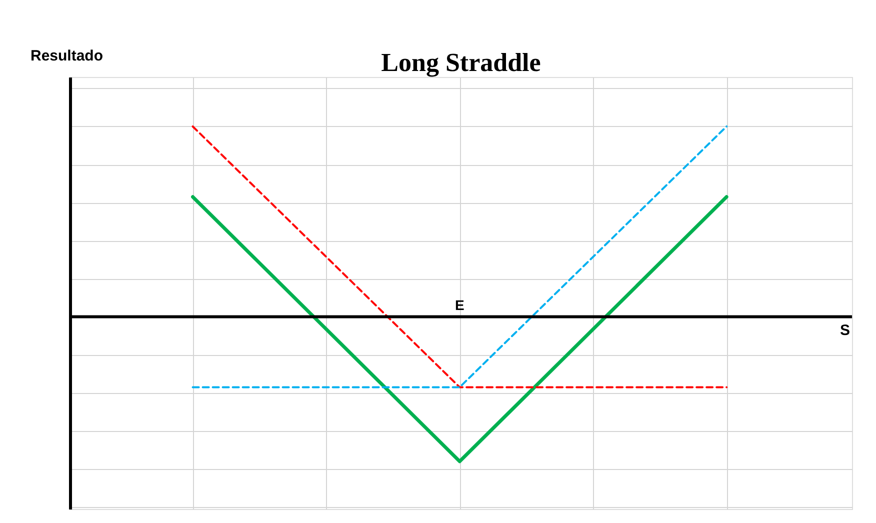 This screenshot has width=876, height=523. Describe the element at coordinates (459, 304) in the screenshot. I see `annotation: E` at that location.